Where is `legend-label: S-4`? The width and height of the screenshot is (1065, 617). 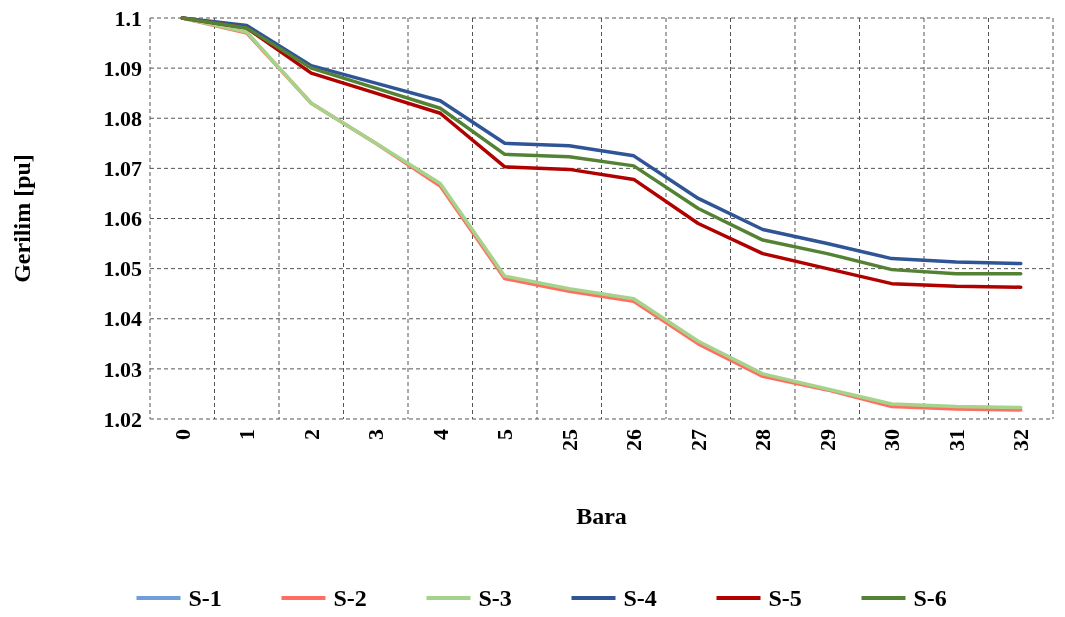 legend-label: S-4 is located at coordinates (640, 598).